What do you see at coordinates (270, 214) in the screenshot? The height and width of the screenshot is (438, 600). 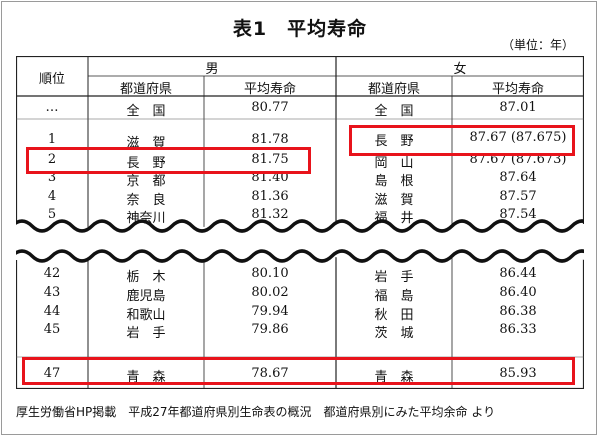 I see `male-life-cell: 81.32` at bounding box center [270, 214].